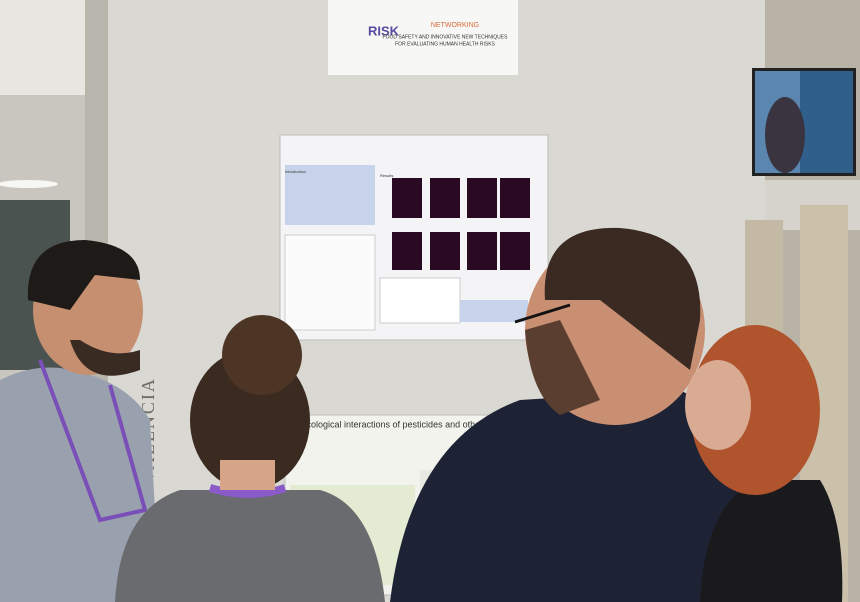  I want to click on person-face, so click(718, 405).